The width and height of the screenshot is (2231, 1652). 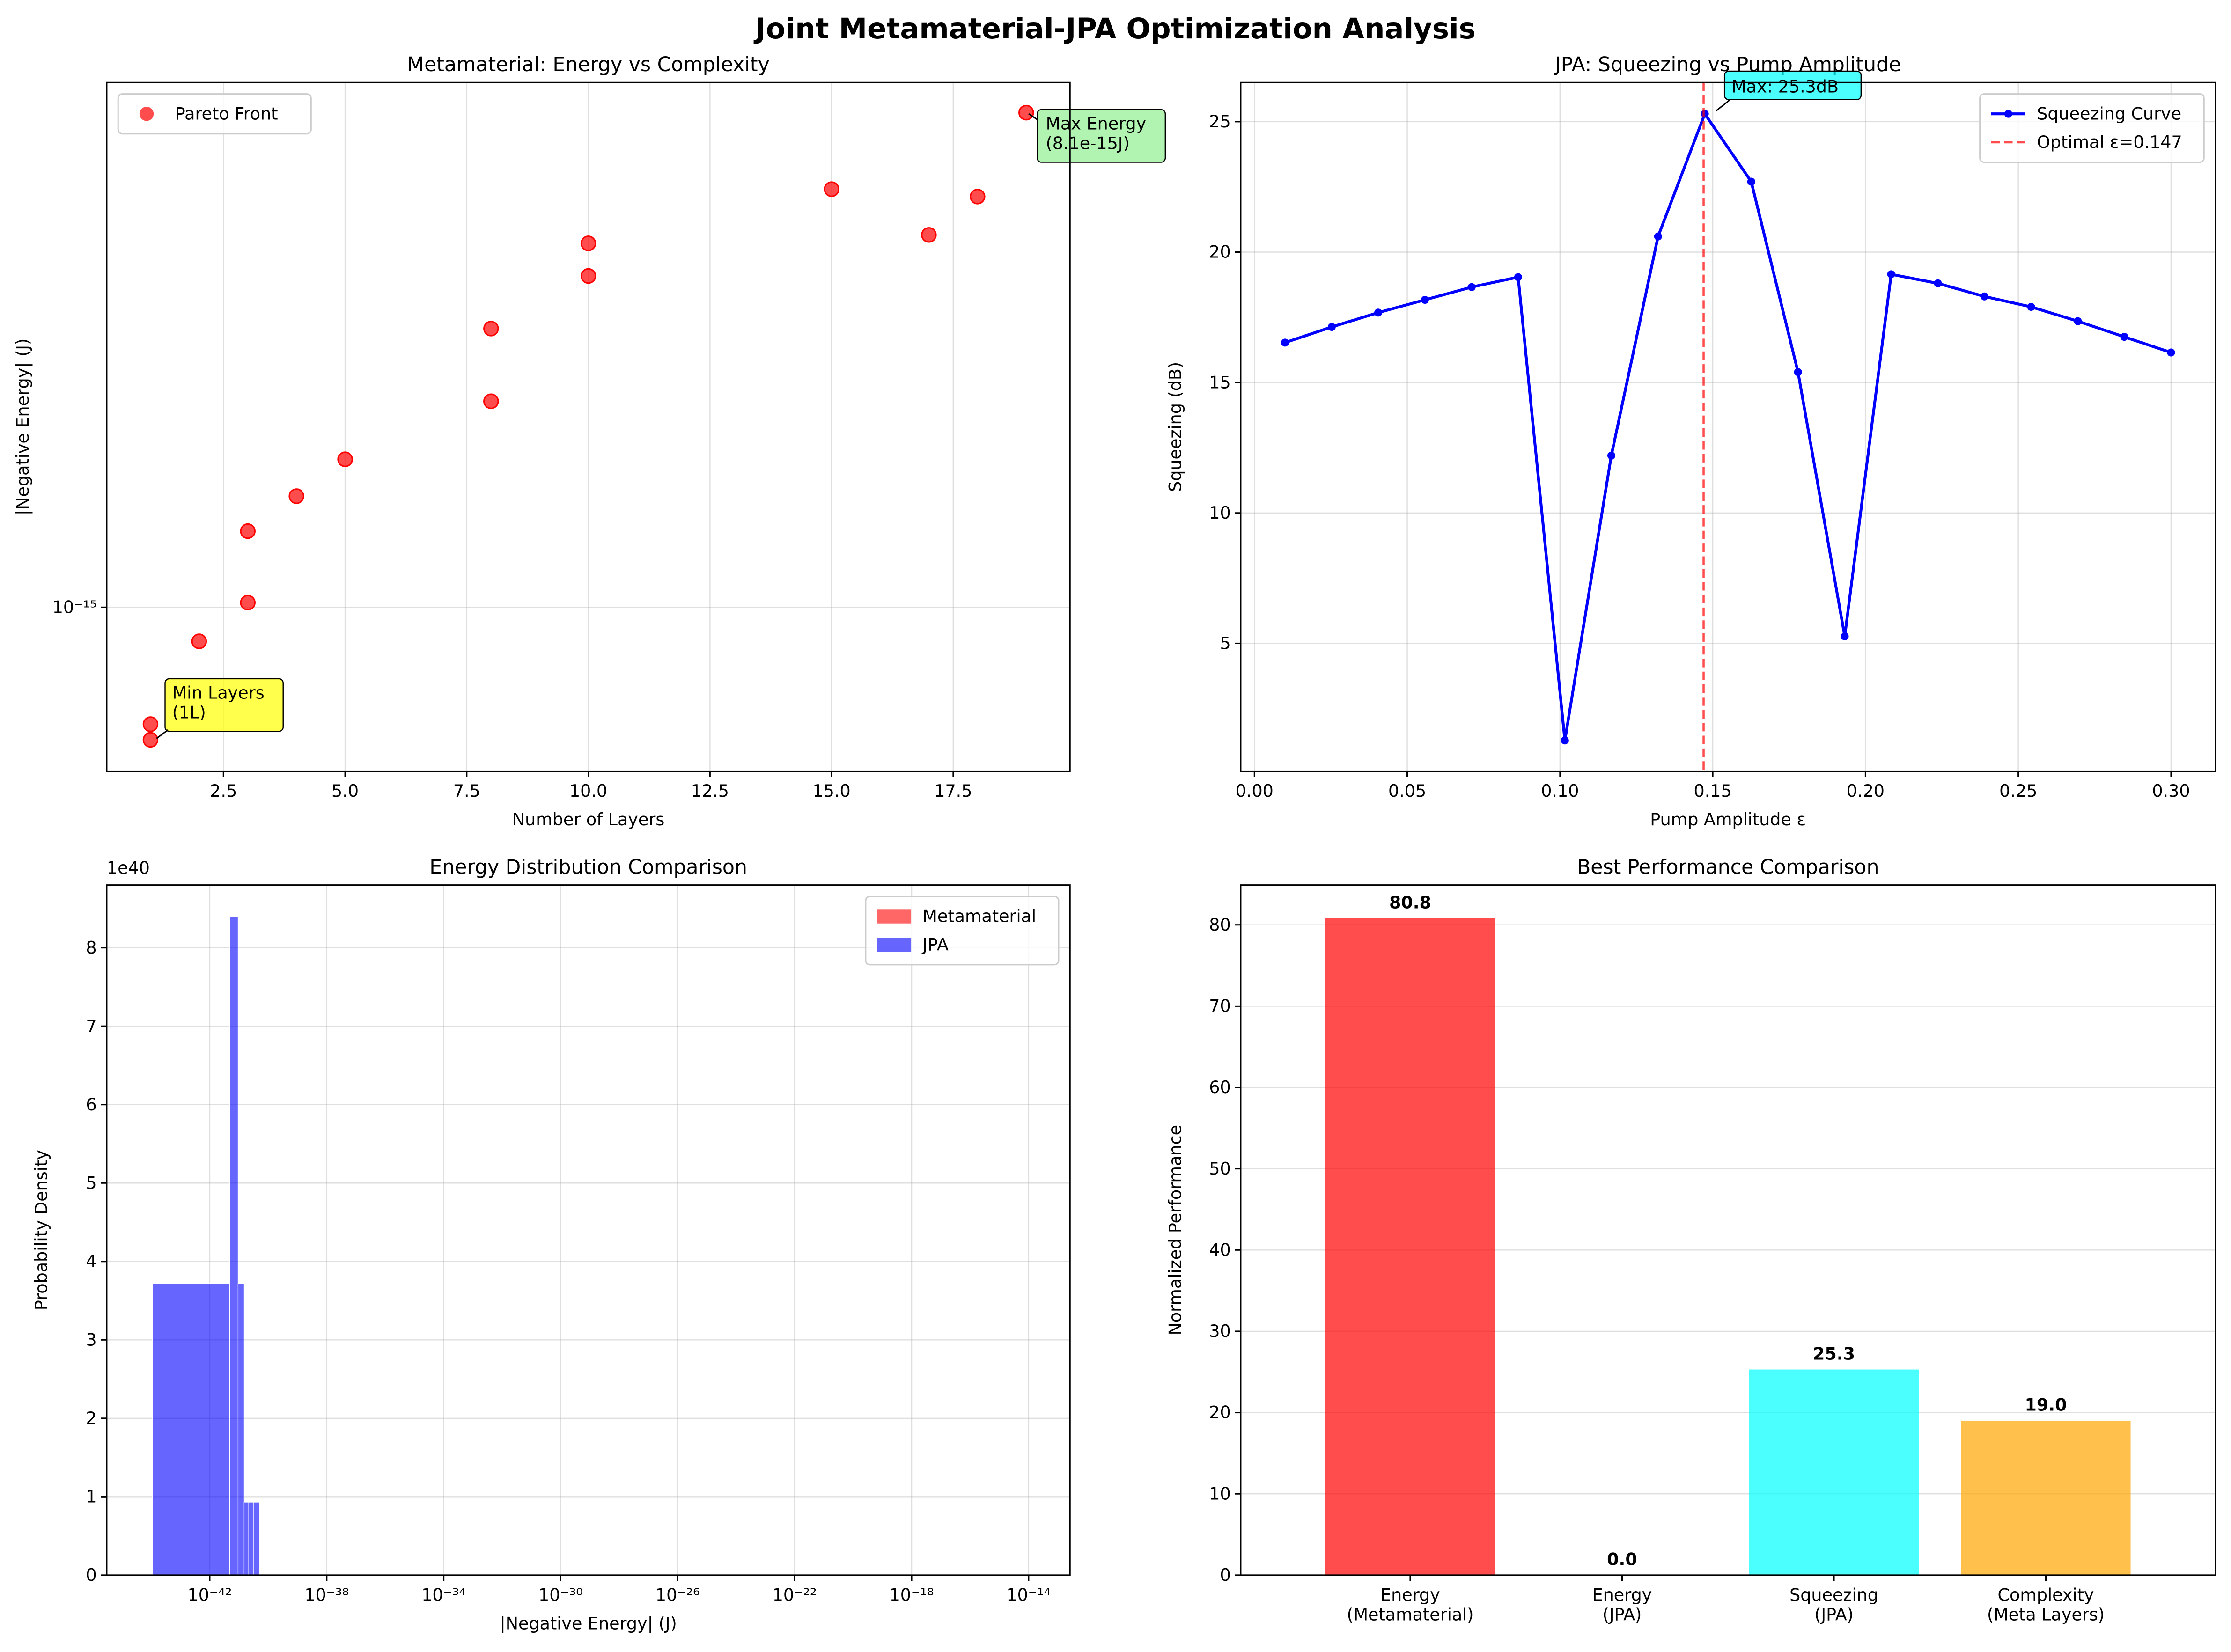 I want to click on axes-title: Energy Distribution Comparison, so click(x=588, y=867).